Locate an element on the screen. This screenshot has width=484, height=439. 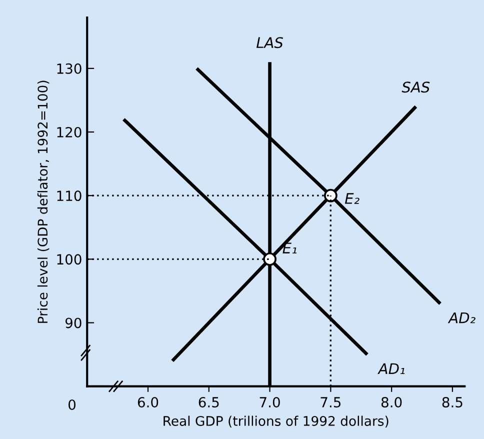
annotation: AD₁ is located at coordinates (391, 368).